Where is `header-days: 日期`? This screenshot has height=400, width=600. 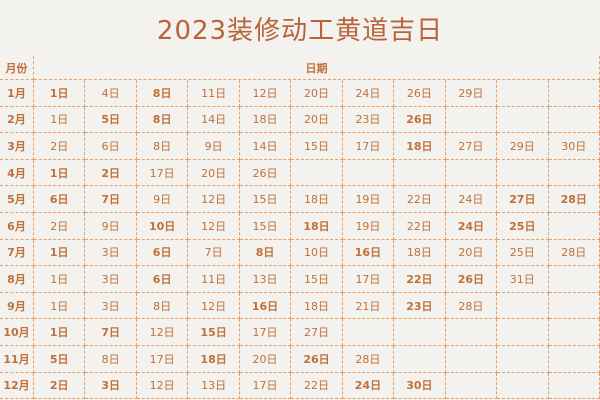
header-days: 日期 is located at coordinates (317, 68).